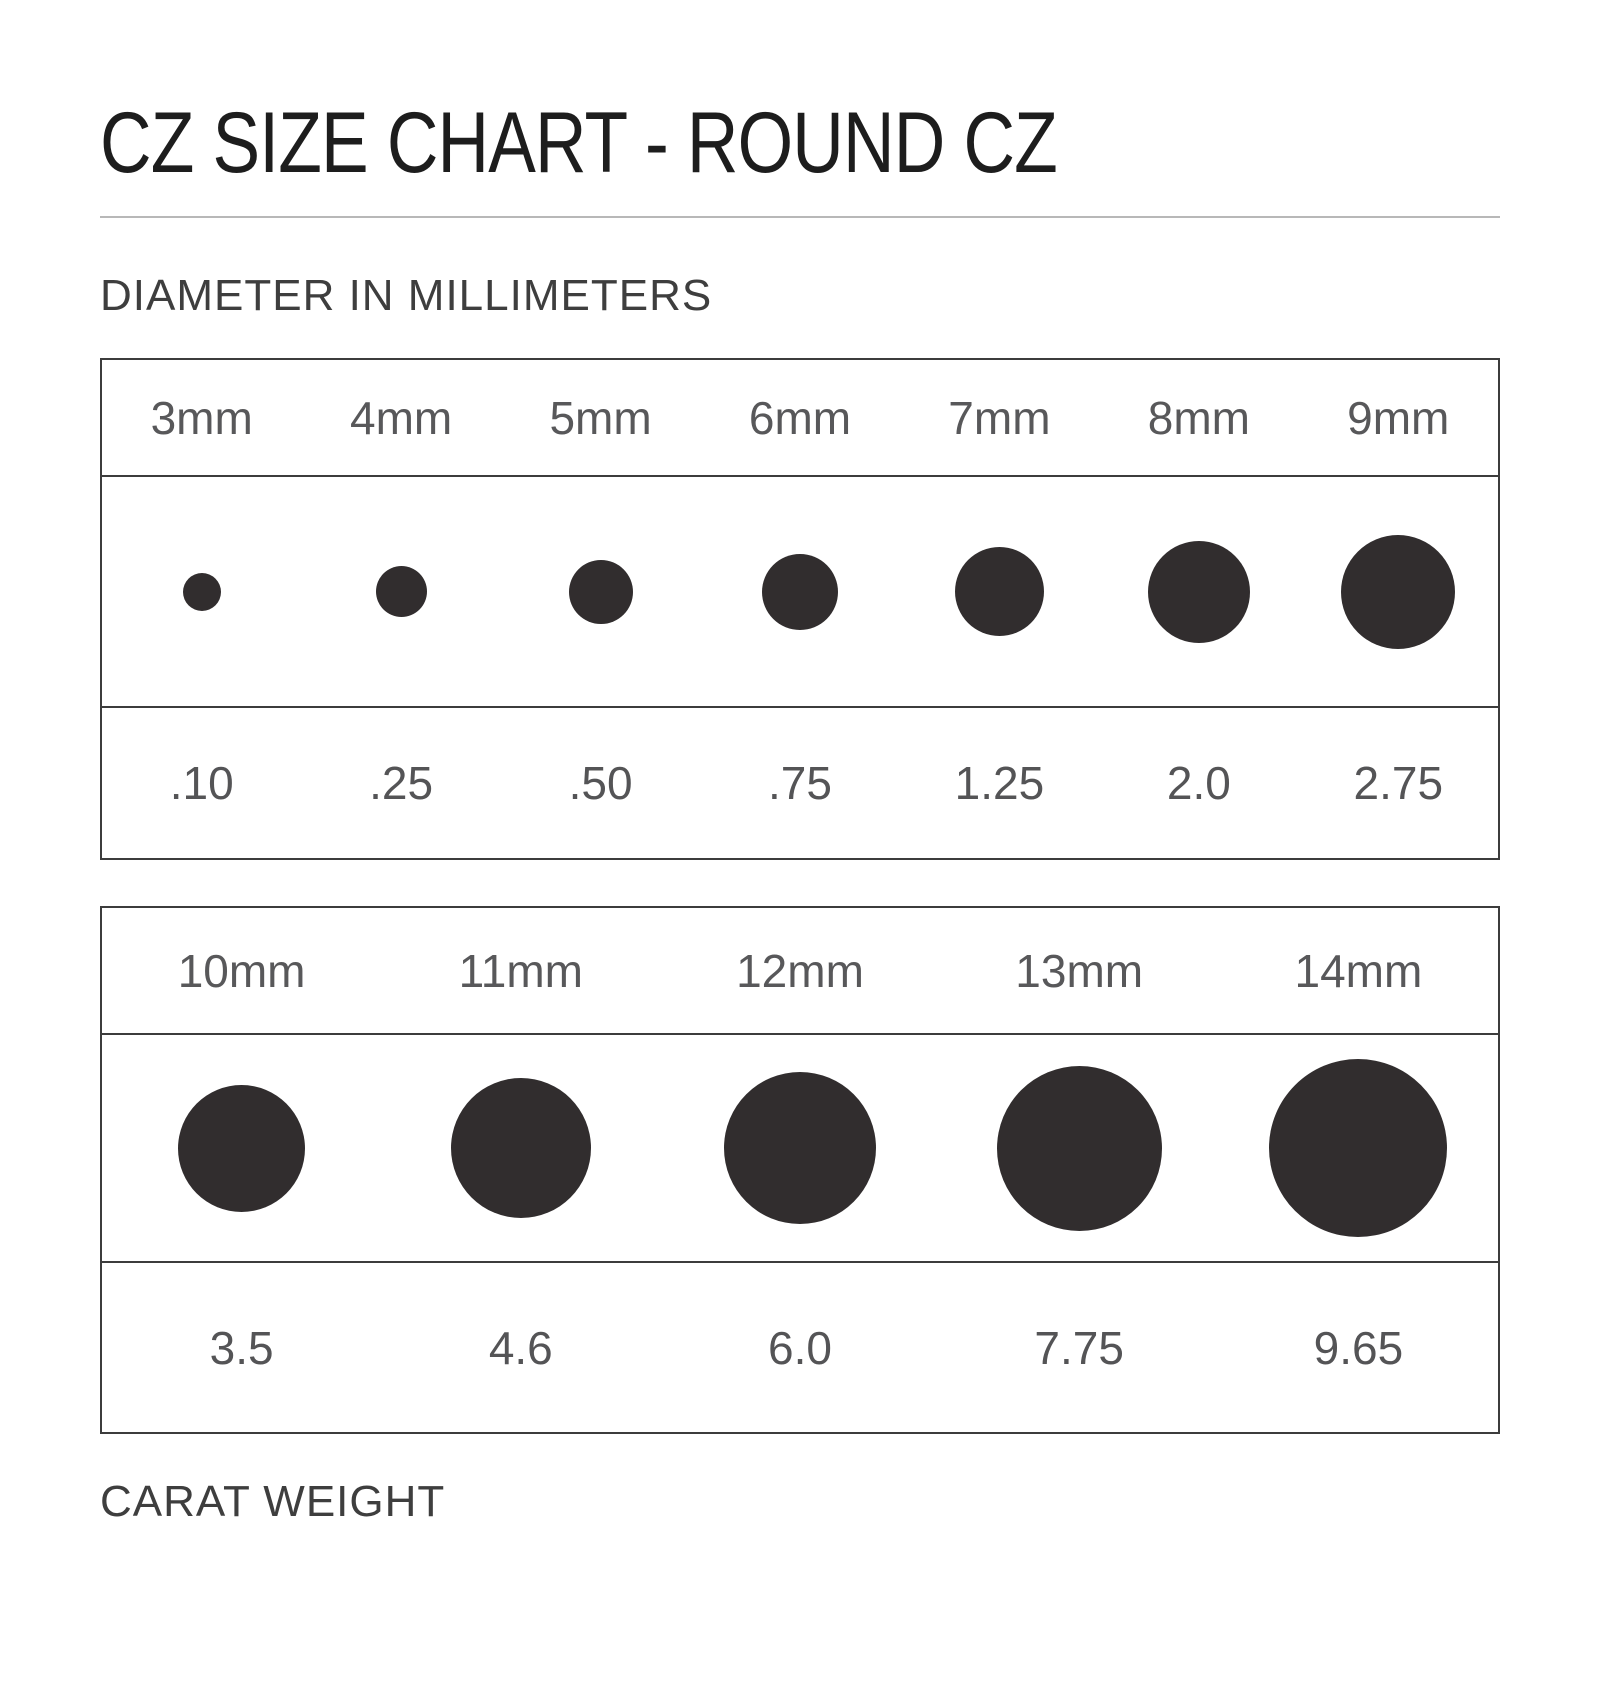  I want to click on carat-weight-cell: 1.25, so click(999, 783).